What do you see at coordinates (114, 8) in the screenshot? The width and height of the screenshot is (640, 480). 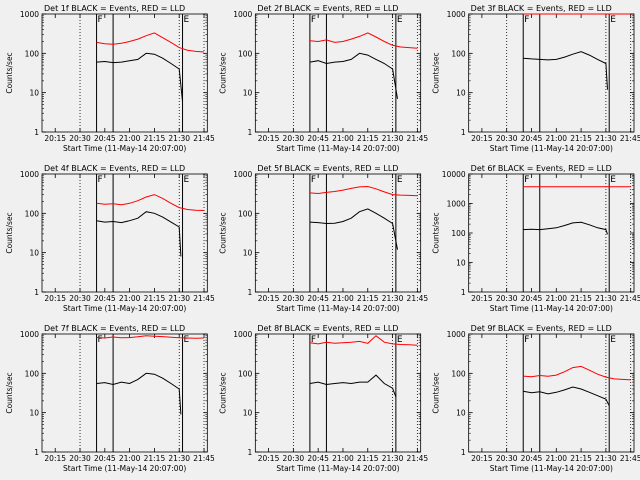 I see `panel-title: Det 1f BLACK = Events, RED = LLD` at bounding box center [114, 8].